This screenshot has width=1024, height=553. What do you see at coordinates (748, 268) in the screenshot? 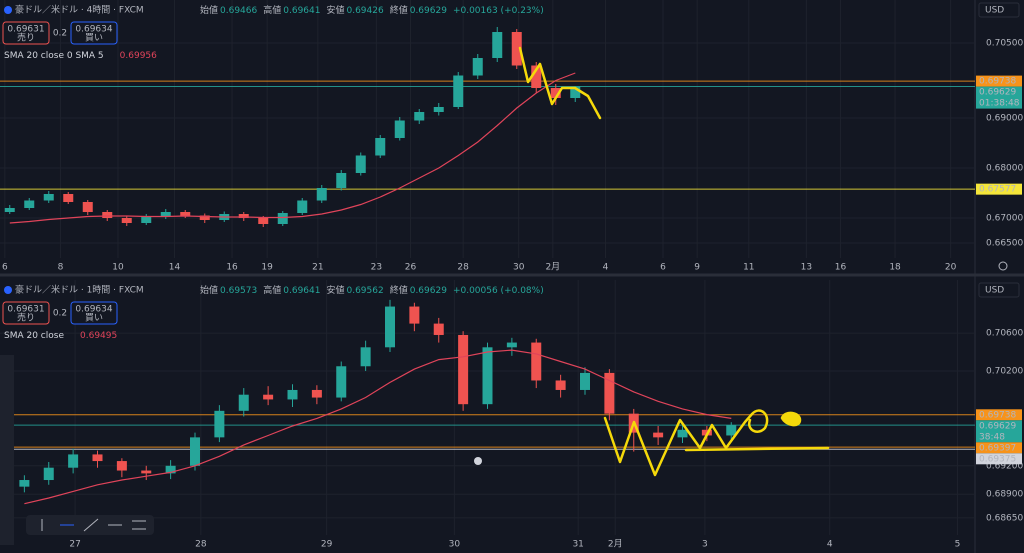
I see `x-tick-label: 11` at bounding box center [748, 268].